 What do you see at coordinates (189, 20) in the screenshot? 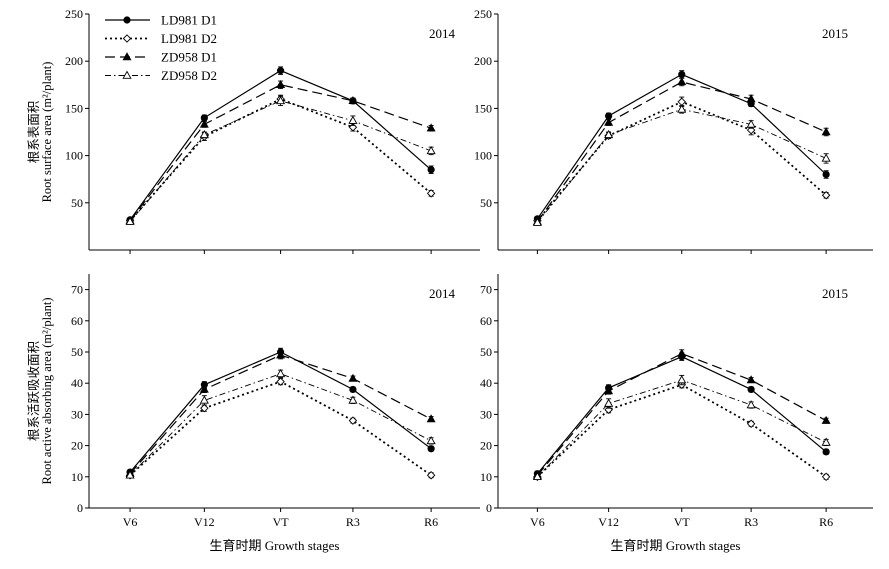
I see `legend-label: LD981 D1` at bounding box center [189, 20].